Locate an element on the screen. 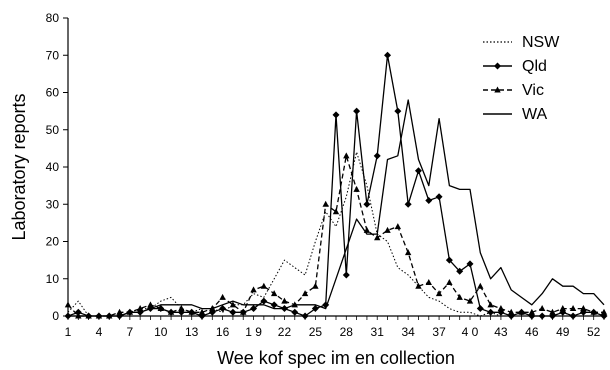 The image size is (610, 370). x-tick-label: 10 is located at coordinates (161, 332).